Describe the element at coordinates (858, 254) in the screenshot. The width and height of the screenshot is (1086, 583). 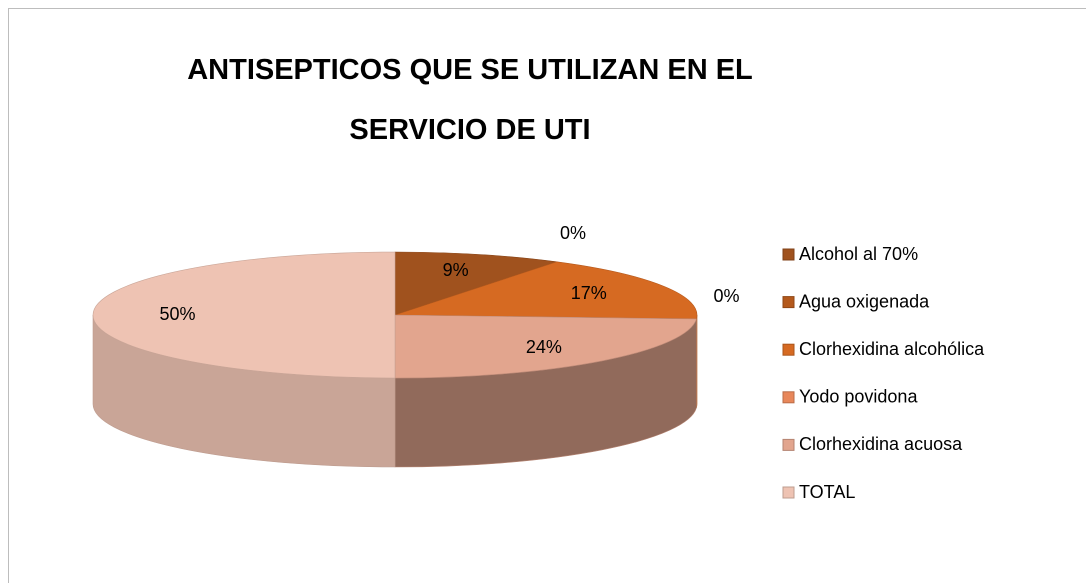
I see `legend-label: Alcohol al 70%` at that location.